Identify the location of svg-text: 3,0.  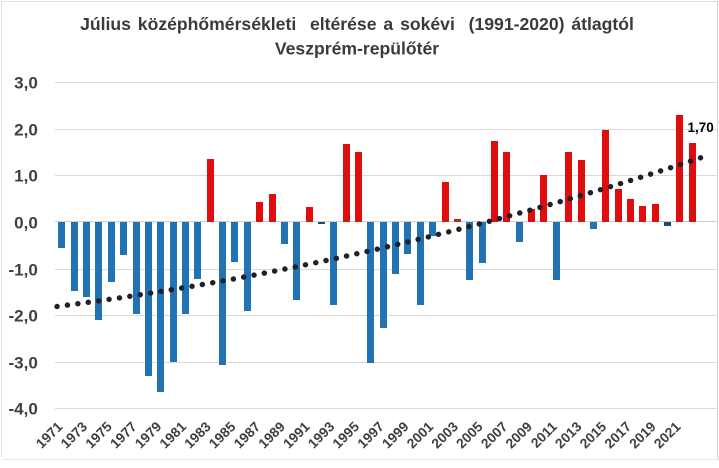
(26, 83).